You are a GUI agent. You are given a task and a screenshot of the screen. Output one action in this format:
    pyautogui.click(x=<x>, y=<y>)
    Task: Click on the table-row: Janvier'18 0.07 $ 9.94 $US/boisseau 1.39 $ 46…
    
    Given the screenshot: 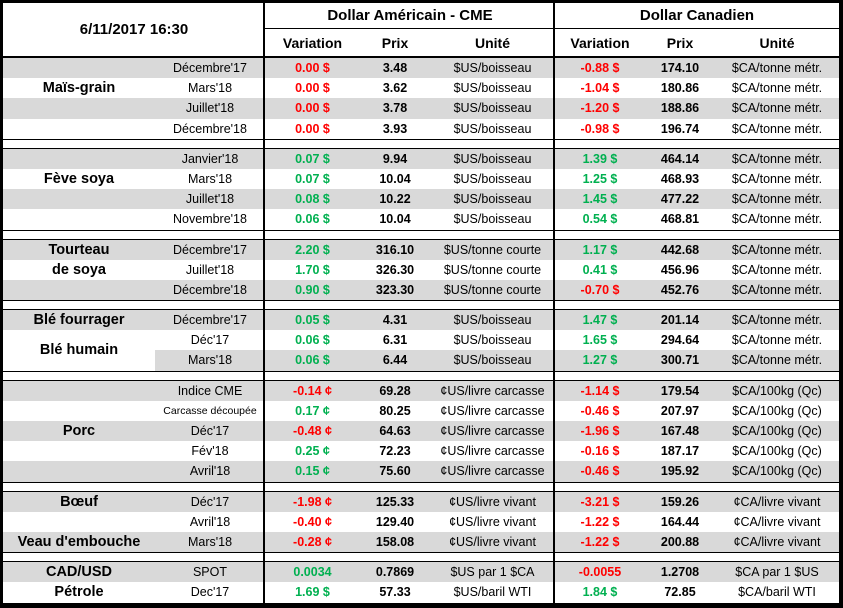 What is the action you would take?
    pyautogui.click(x=421, y=158)
    